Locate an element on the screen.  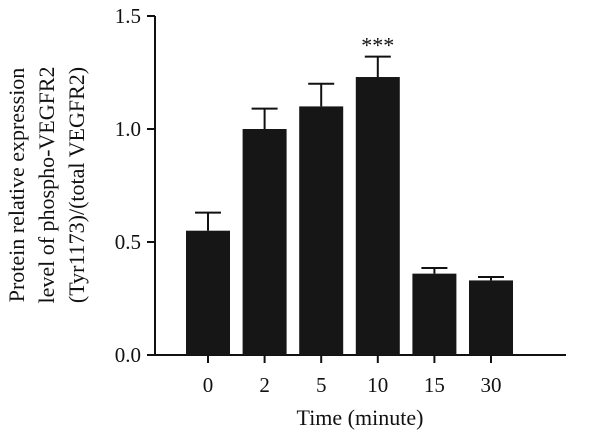
y-ticks: 0.0 0.5 1.0 1.5 is located at coordinates (135, 185).